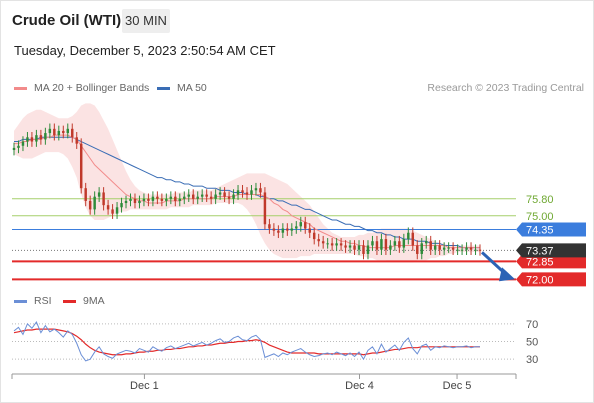  I want to click on current-price-label: 73.37, so click(540, 251).